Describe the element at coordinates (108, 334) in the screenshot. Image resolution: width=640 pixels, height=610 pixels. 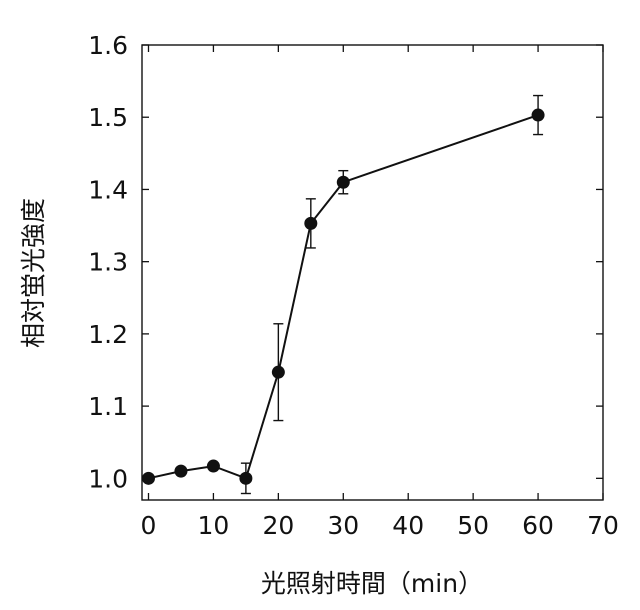
I see `y-tick-label: 1.2` at that location.